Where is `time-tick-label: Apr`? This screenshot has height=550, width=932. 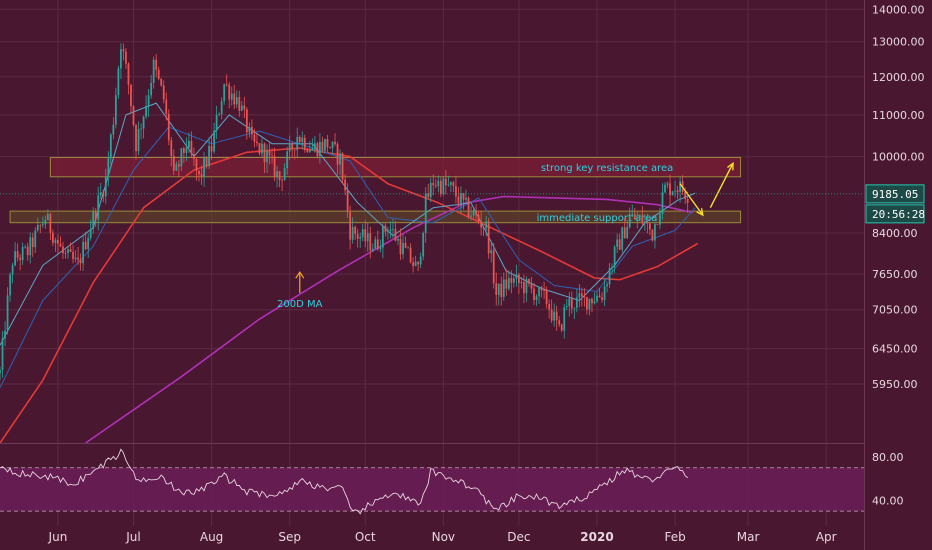 time-tick-label: Apr is located at coordinates (826, 537).